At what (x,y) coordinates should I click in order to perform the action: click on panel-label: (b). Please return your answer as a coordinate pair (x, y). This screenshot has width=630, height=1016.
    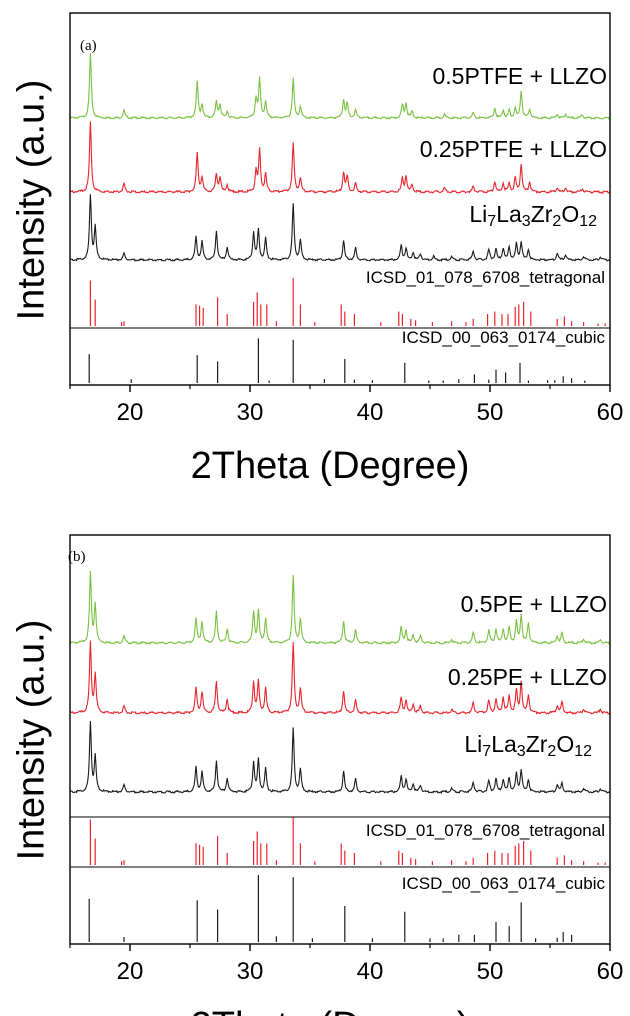
    Looking at the image, I should click on (77, 557).